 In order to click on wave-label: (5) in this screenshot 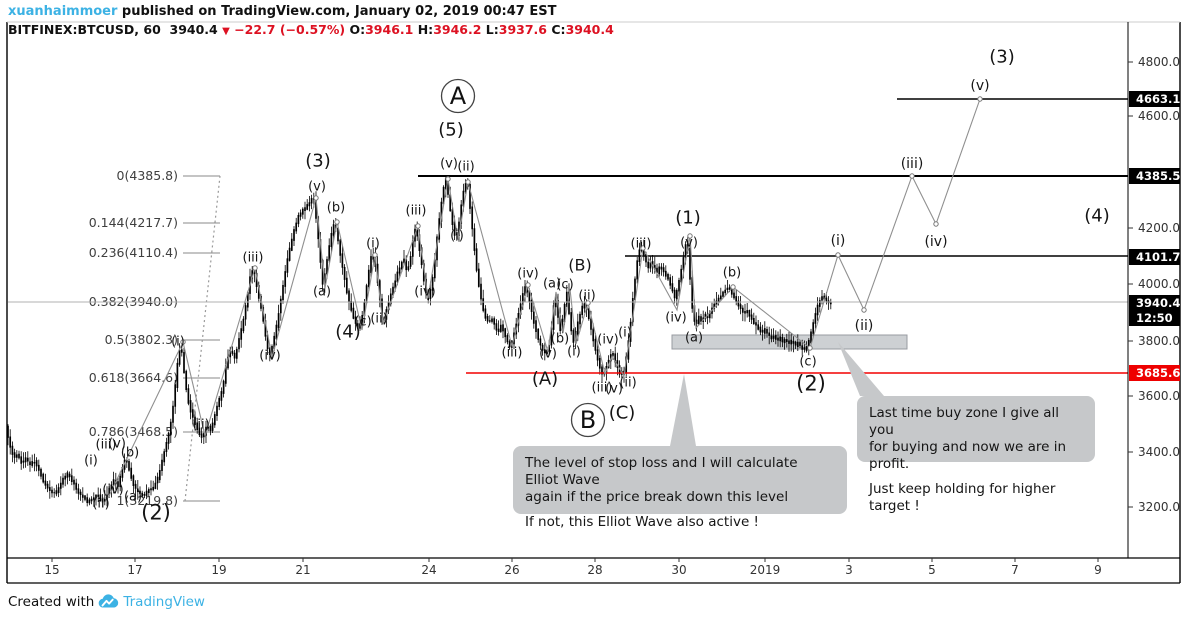, I will do `click(451, 129)`.